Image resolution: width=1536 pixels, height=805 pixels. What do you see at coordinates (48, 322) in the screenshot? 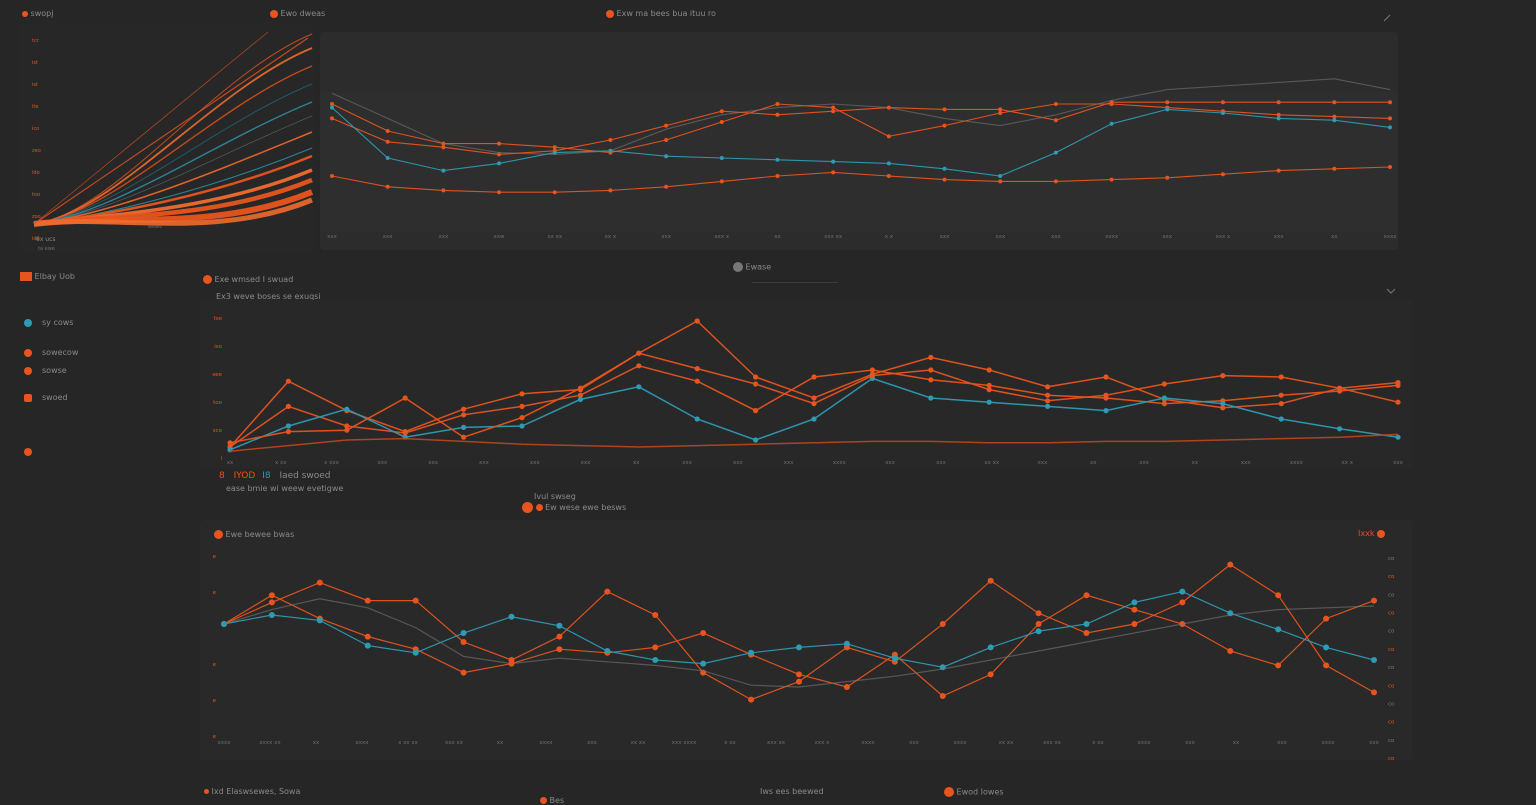
I see `sidebar-item: sy cows` at bounding box center [48, 322].